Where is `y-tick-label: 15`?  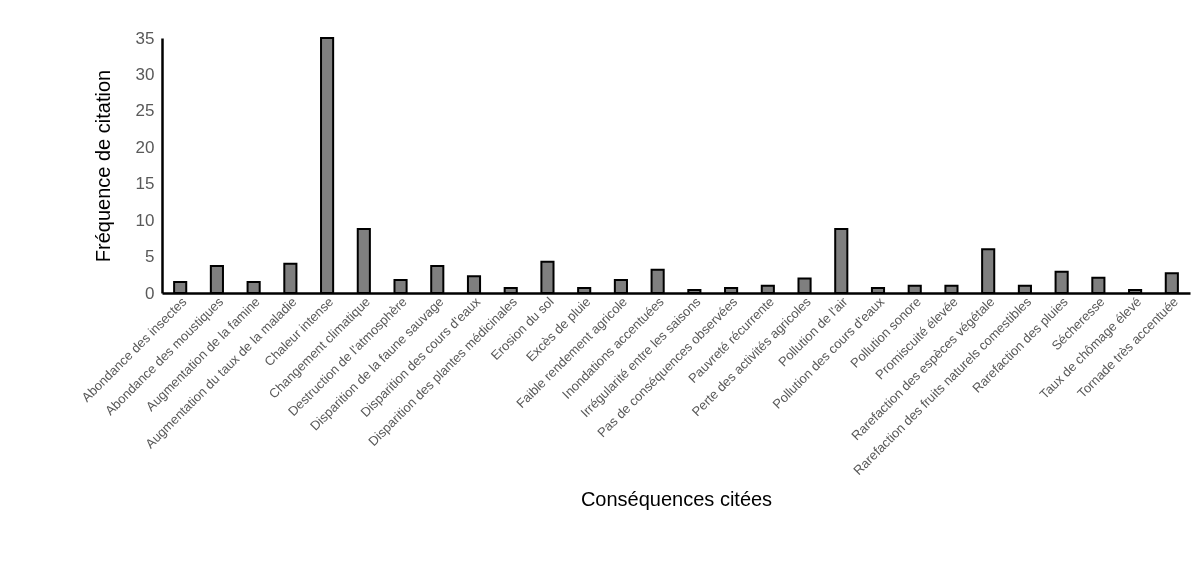 y-tick-label: 15 is located at coordinates (145, 184).